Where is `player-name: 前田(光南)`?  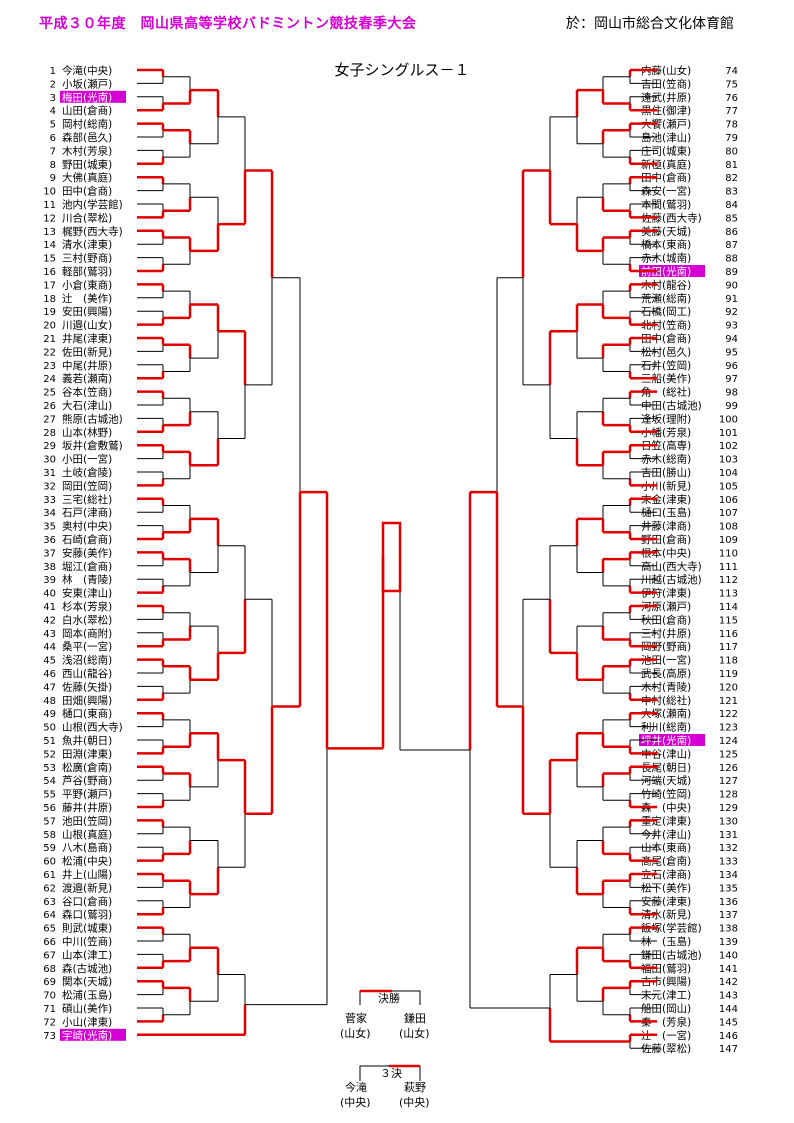 player-name: 前田(光南) is located at coordinates (666, 271).